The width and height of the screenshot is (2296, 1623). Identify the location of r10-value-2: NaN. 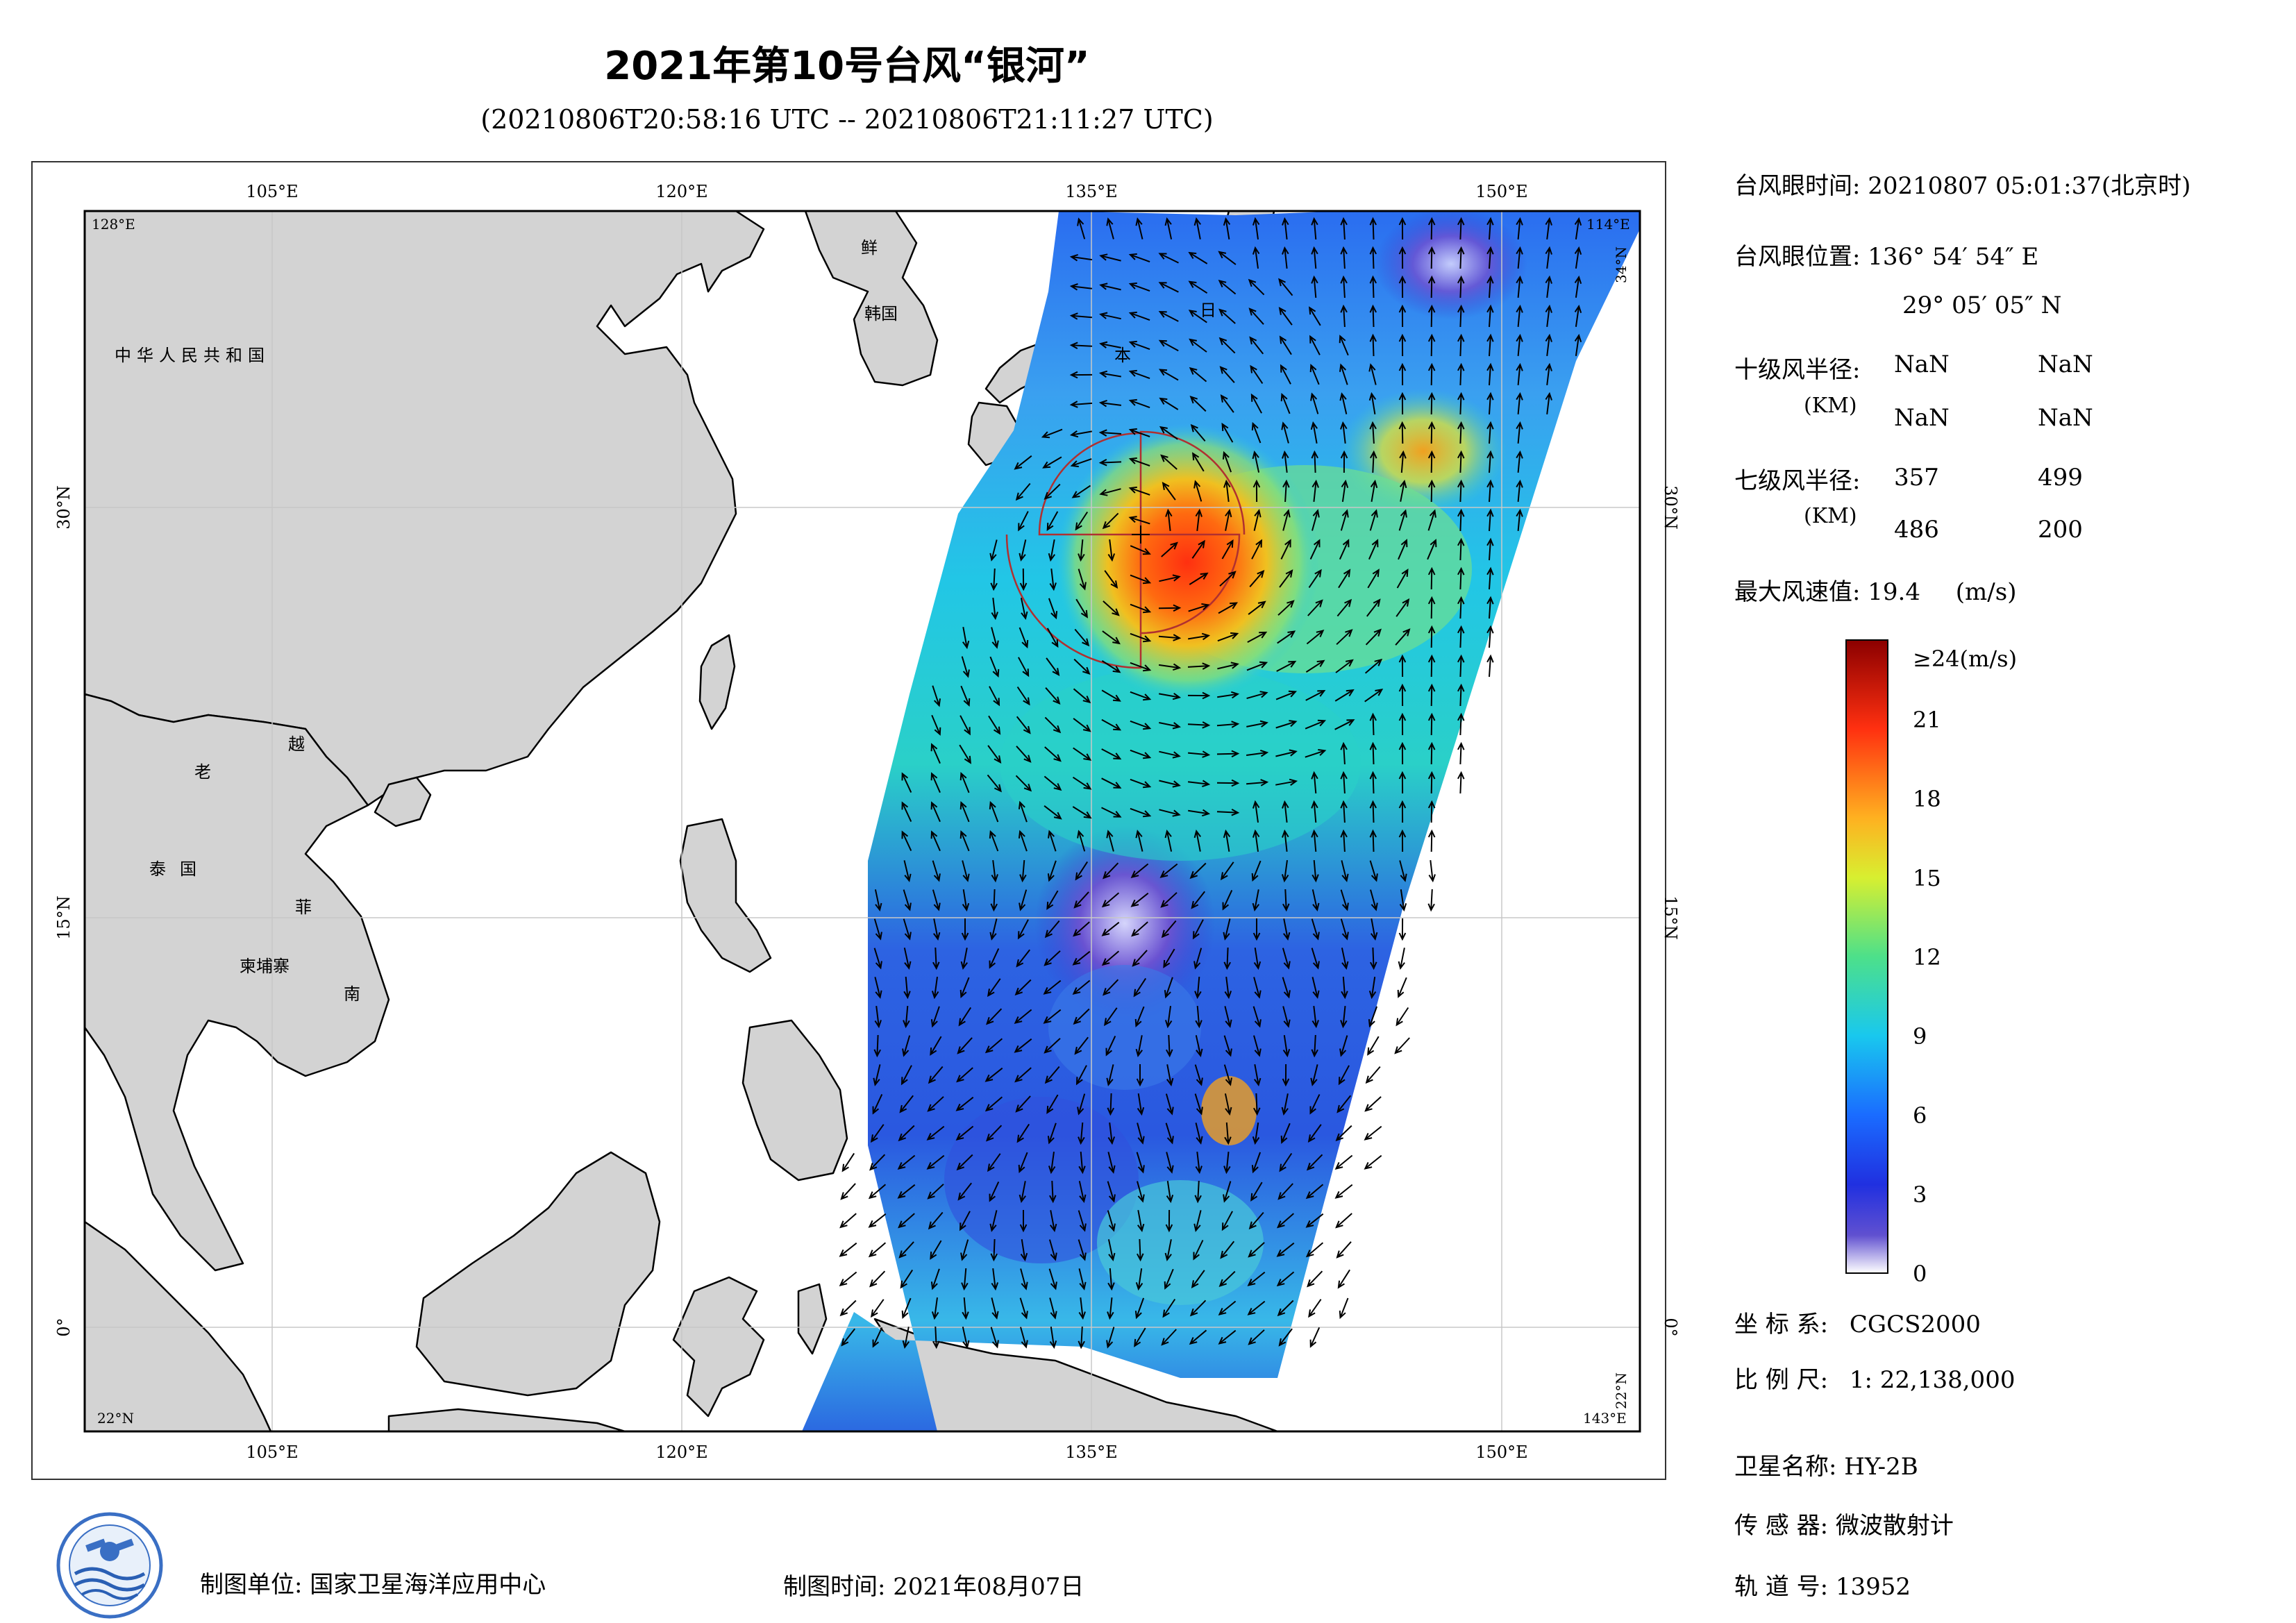
(2065, 364).